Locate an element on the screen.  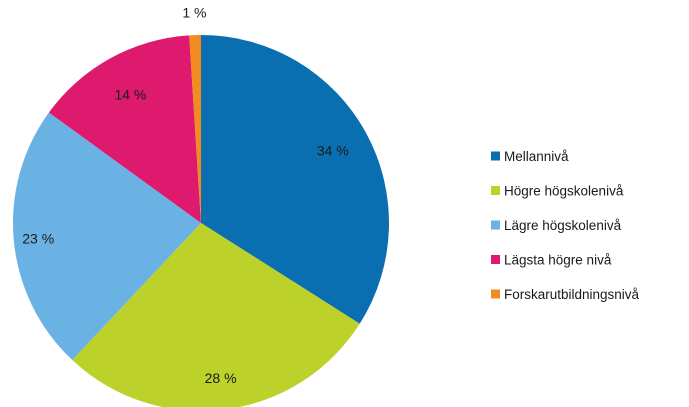
data-label-2: 28 % is located at coordinates (221, 378).